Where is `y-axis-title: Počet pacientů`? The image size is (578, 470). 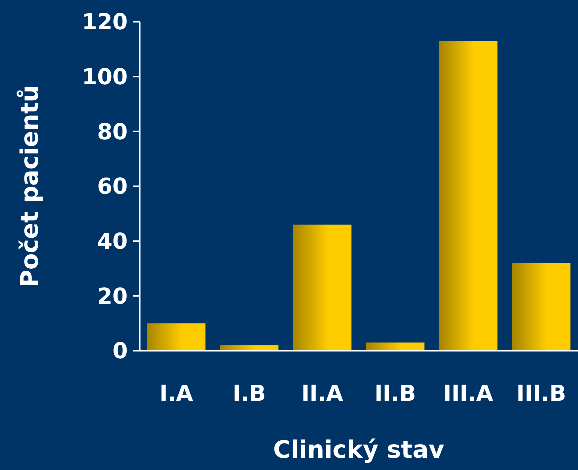 y-axis-title: Počet pacientů is located at coordinates (30, 186).